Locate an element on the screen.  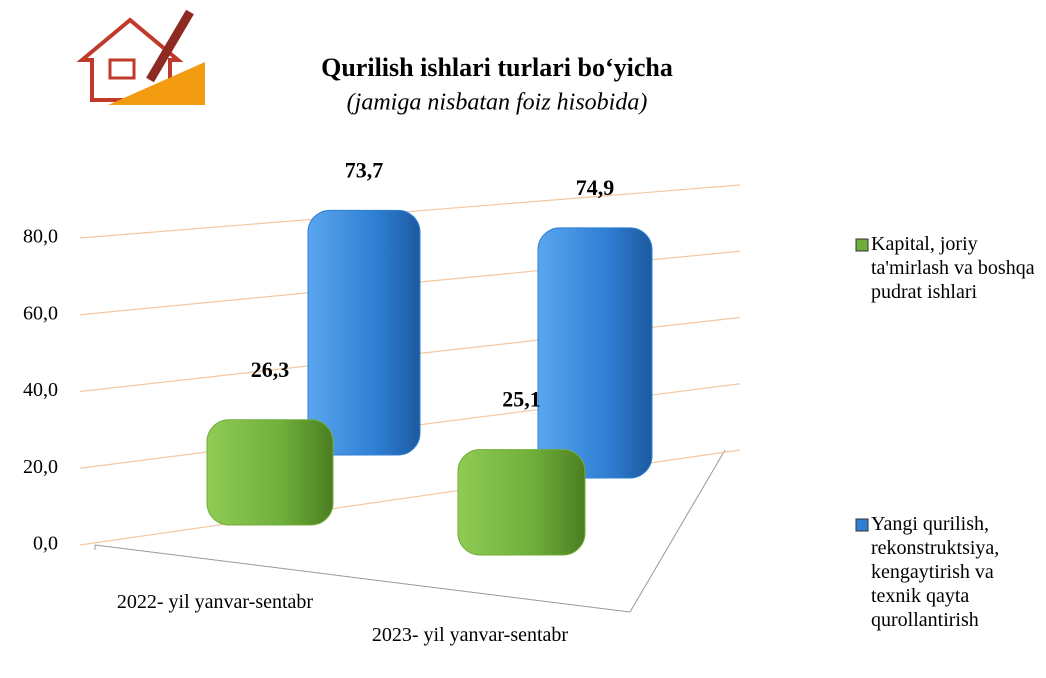
chart-title: Qurilish ishlari turlari bo‘yicha is located at coordinates (497, 67).